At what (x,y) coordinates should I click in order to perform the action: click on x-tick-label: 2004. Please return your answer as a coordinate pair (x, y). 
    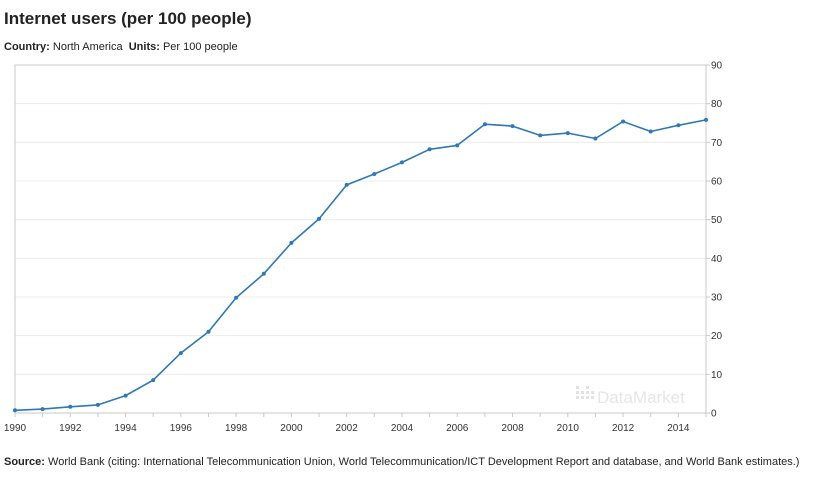
    Looking at the image, I should click on (402, 428).